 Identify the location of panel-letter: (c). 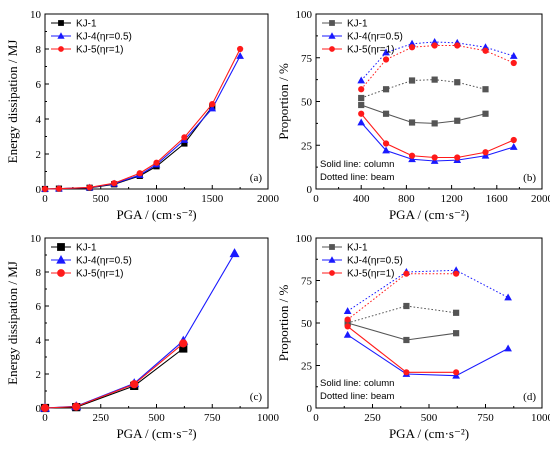
(256, 397).